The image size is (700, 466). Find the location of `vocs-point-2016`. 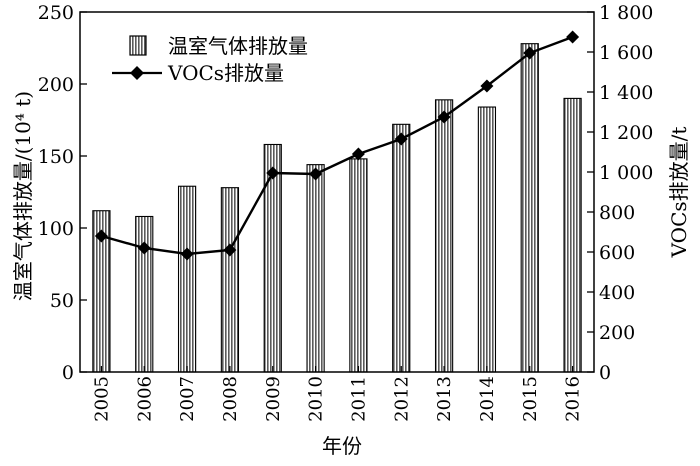

vocs-point-2016 is located at coordinates (573, 37).